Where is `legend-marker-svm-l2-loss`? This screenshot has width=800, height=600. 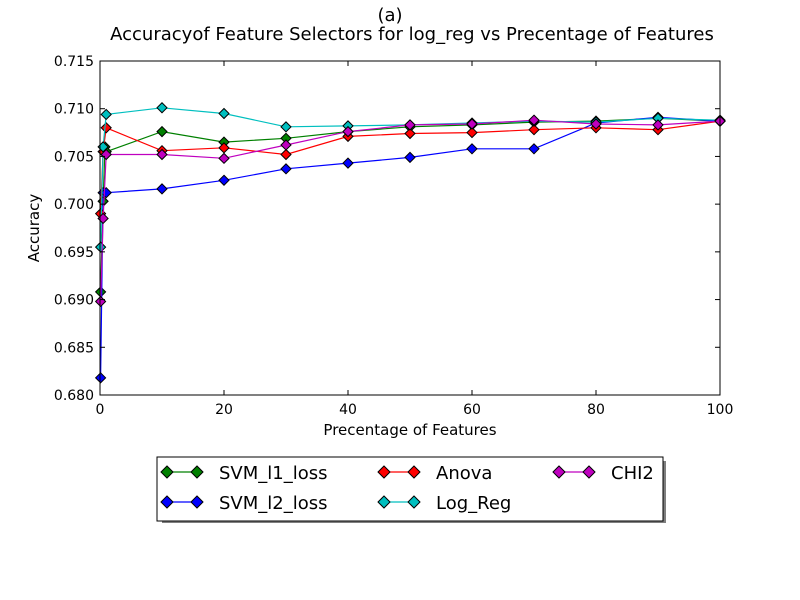
legend-marker-svm-l2-loss is located at coordinates (167, 502).